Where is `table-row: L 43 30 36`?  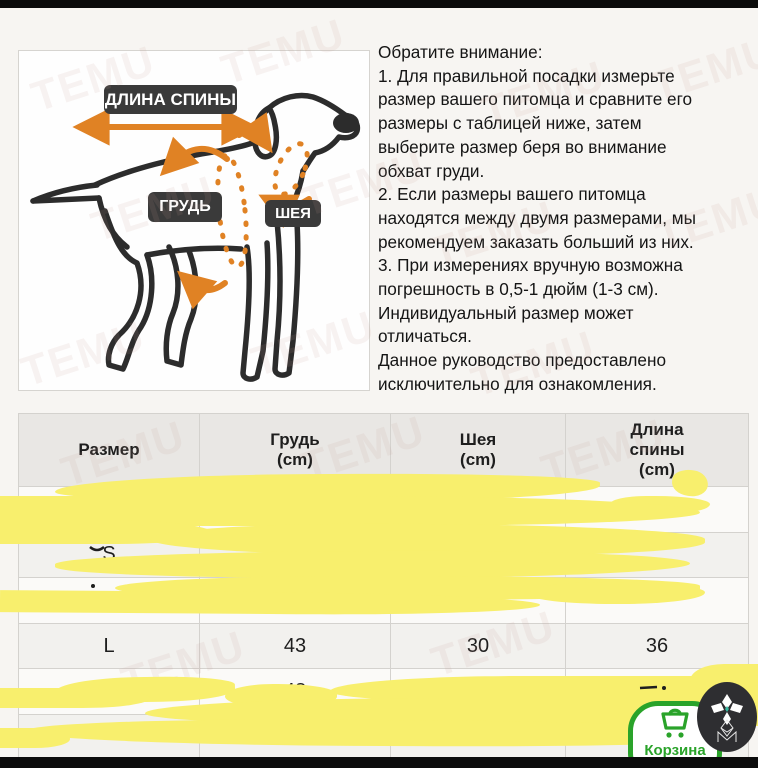 table-row: L 43 30 36 is located at coordinates (383, 646).